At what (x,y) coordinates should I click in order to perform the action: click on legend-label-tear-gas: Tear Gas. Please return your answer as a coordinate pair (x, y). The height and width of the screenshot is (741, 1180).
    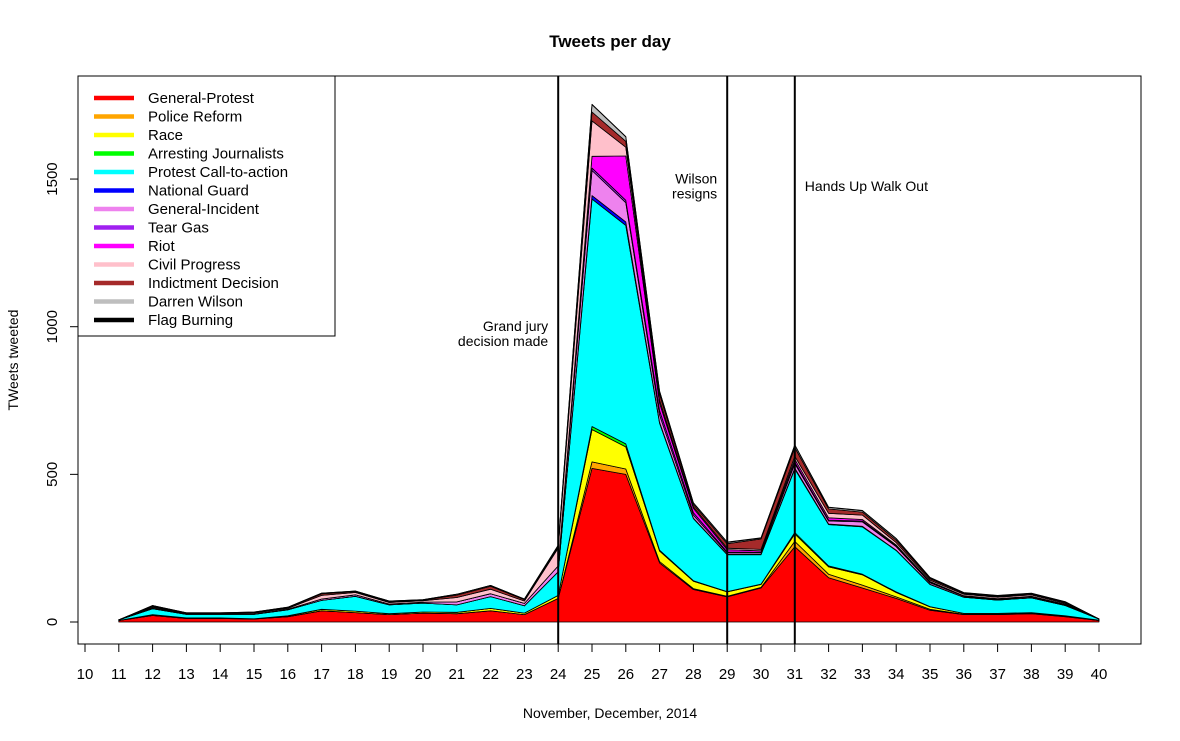
    Looking at the image, I should click on (178, 228).